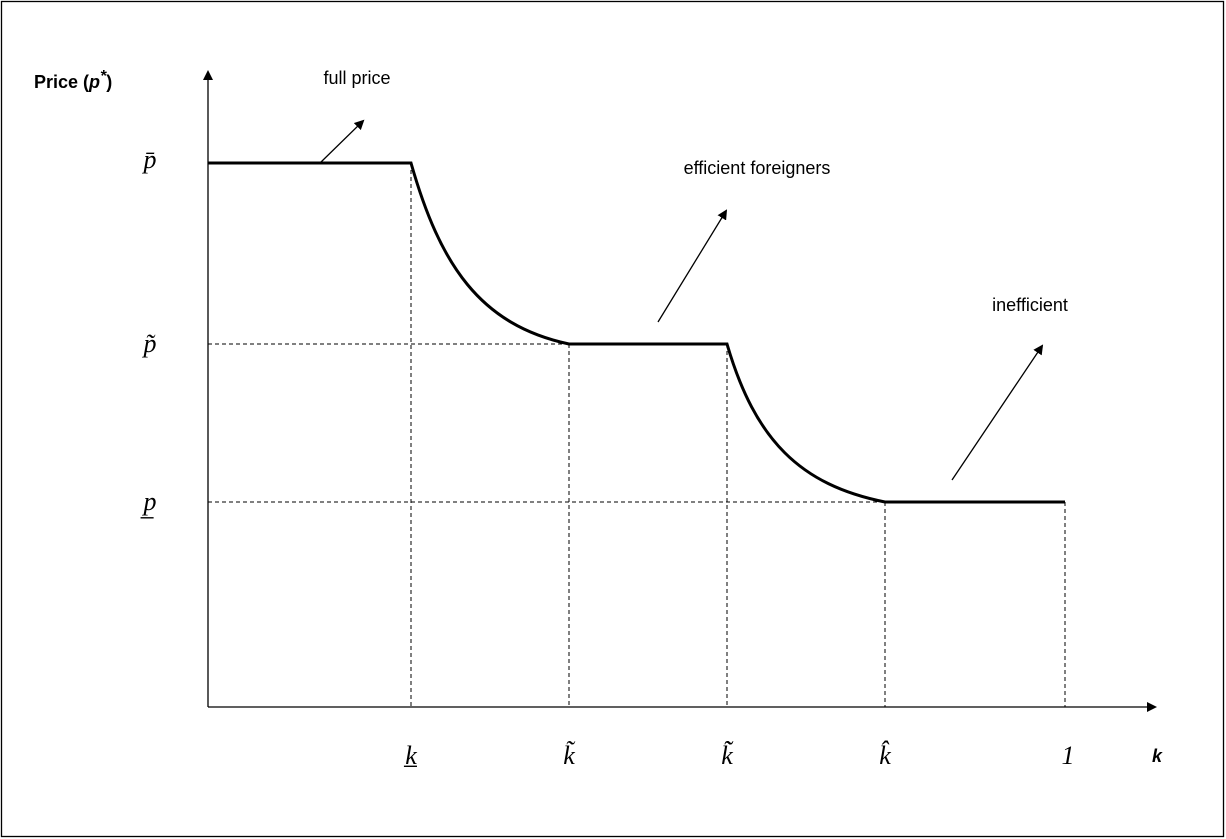  I want to click on price-label: p̄, so click(149, 159).